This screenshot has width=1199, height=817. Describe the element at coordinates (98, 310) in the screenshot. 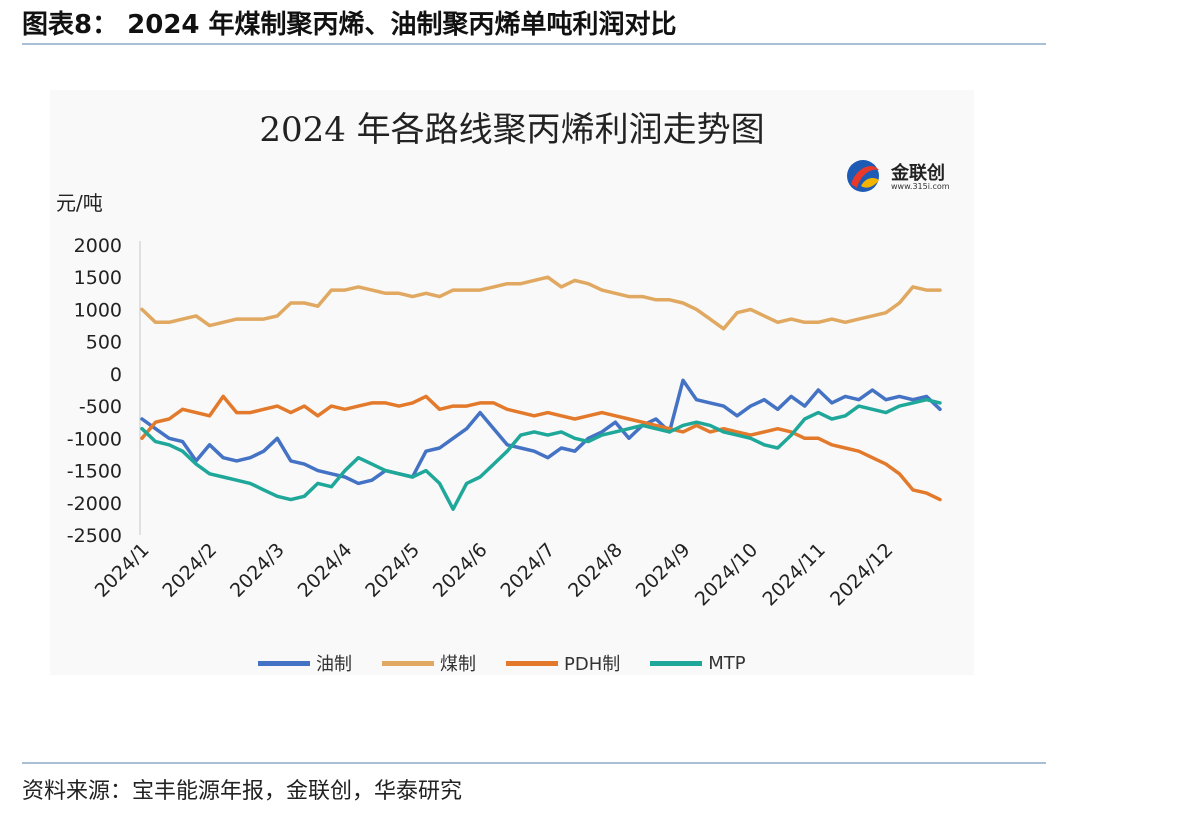

I see `y-tick-label: 1000` at that location.